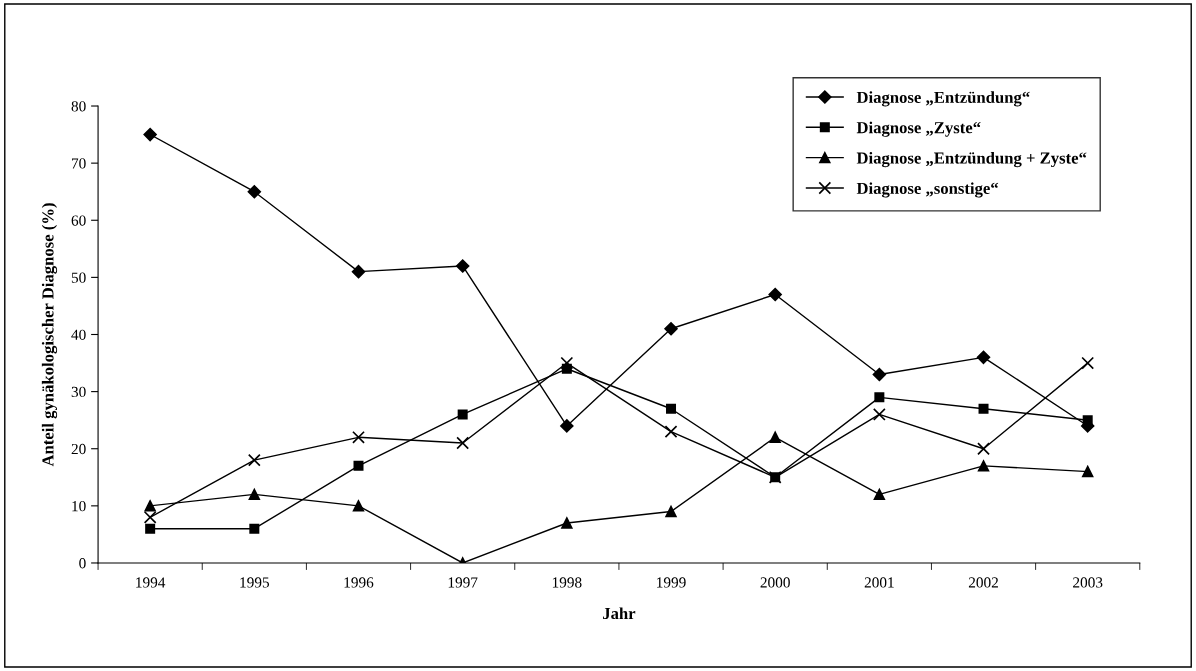  I want to click on y-tick-label: 0, so click(82, 563).